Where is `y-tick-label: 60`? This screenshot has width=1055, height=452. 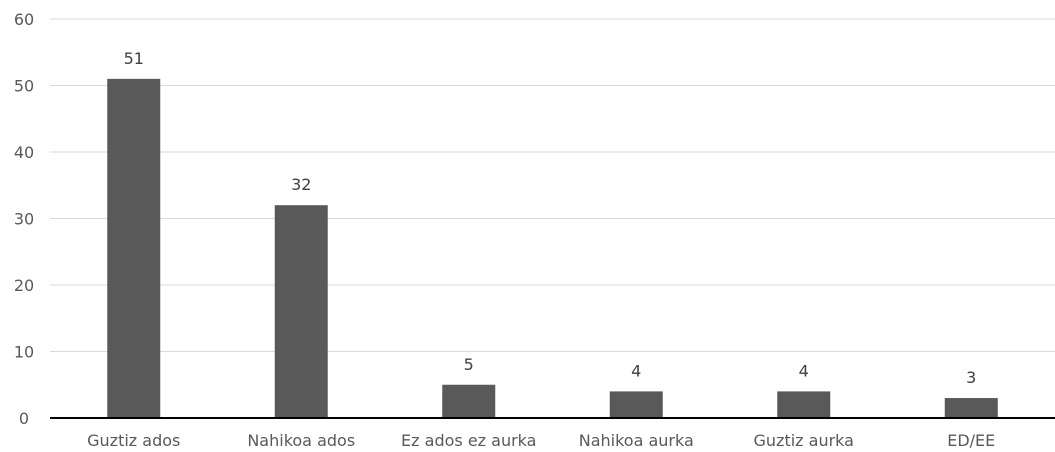 y-tick-label: 60 is located at coordinates (24, 19).